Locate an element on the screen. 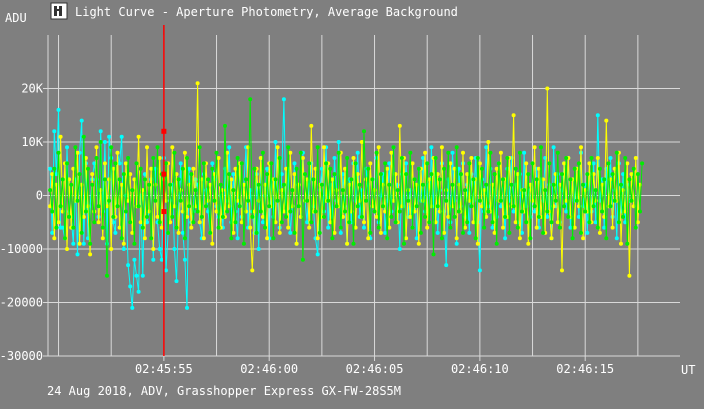 The height and width of the screenshot is (409, 704). y-tick-label: 20K is located at coordinates (32, 89).